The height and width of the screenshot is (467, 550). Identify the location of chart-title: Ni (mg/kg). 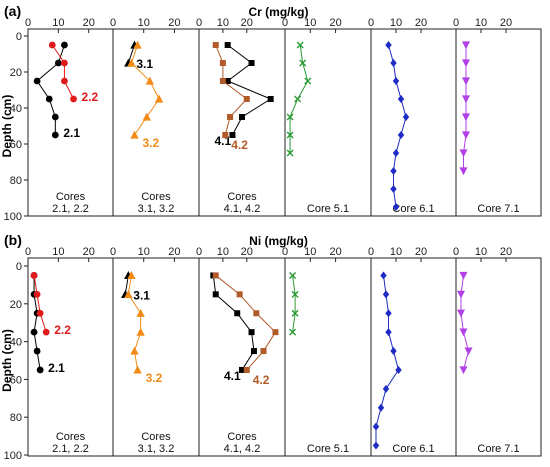
(278, 241).